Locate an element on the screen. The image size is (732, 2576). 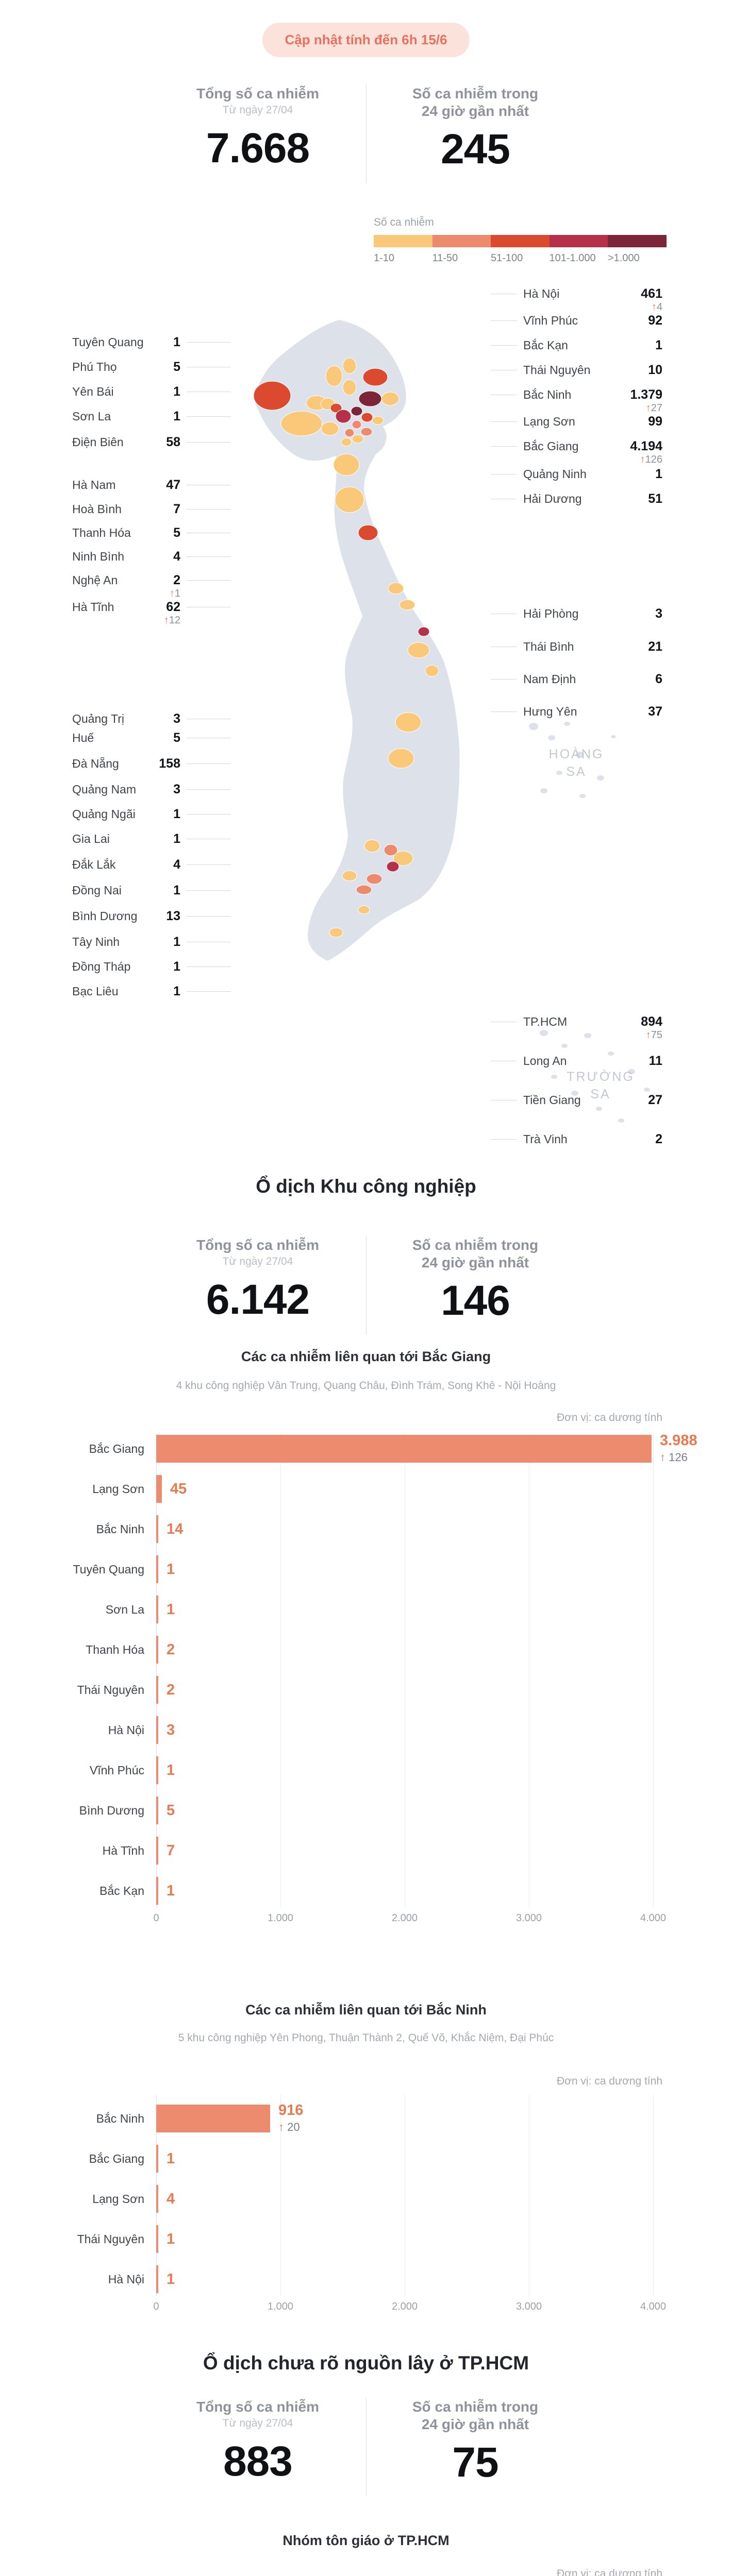
chart-row-label: Bắc Giang is located at coordinates (116, 2158).